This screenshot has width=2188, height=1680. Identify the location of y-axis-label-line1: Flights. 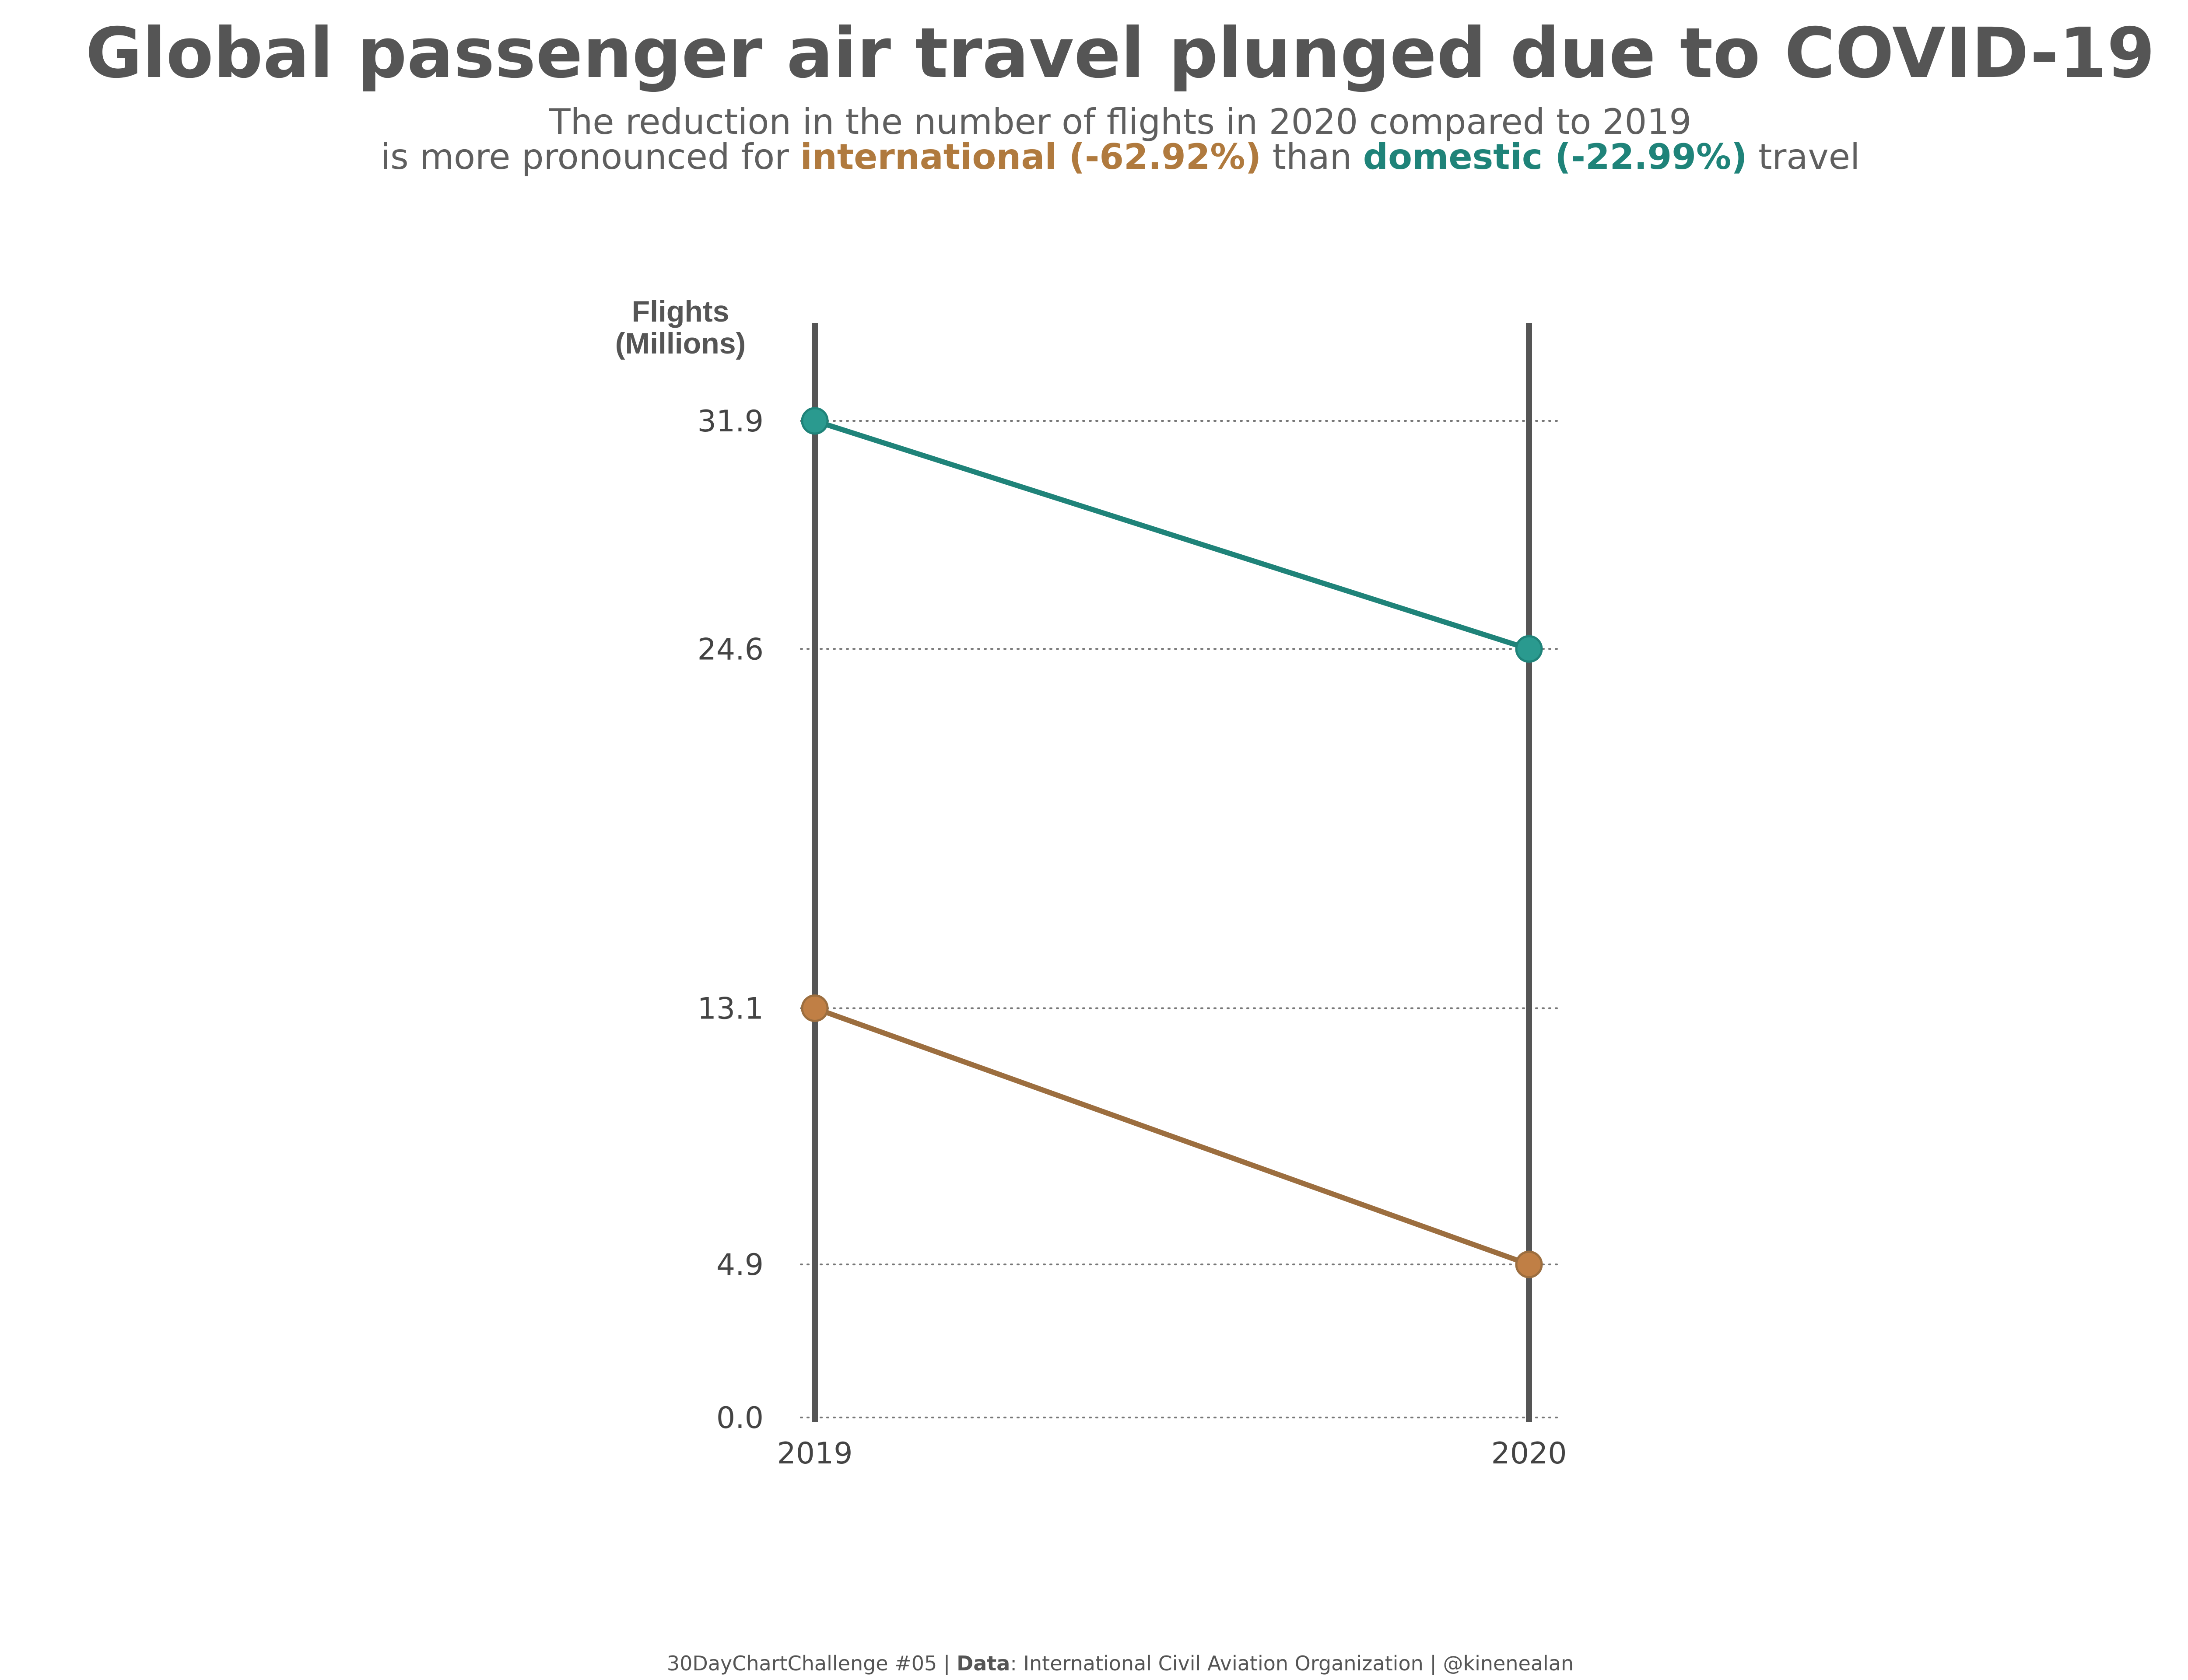
(680, 311).